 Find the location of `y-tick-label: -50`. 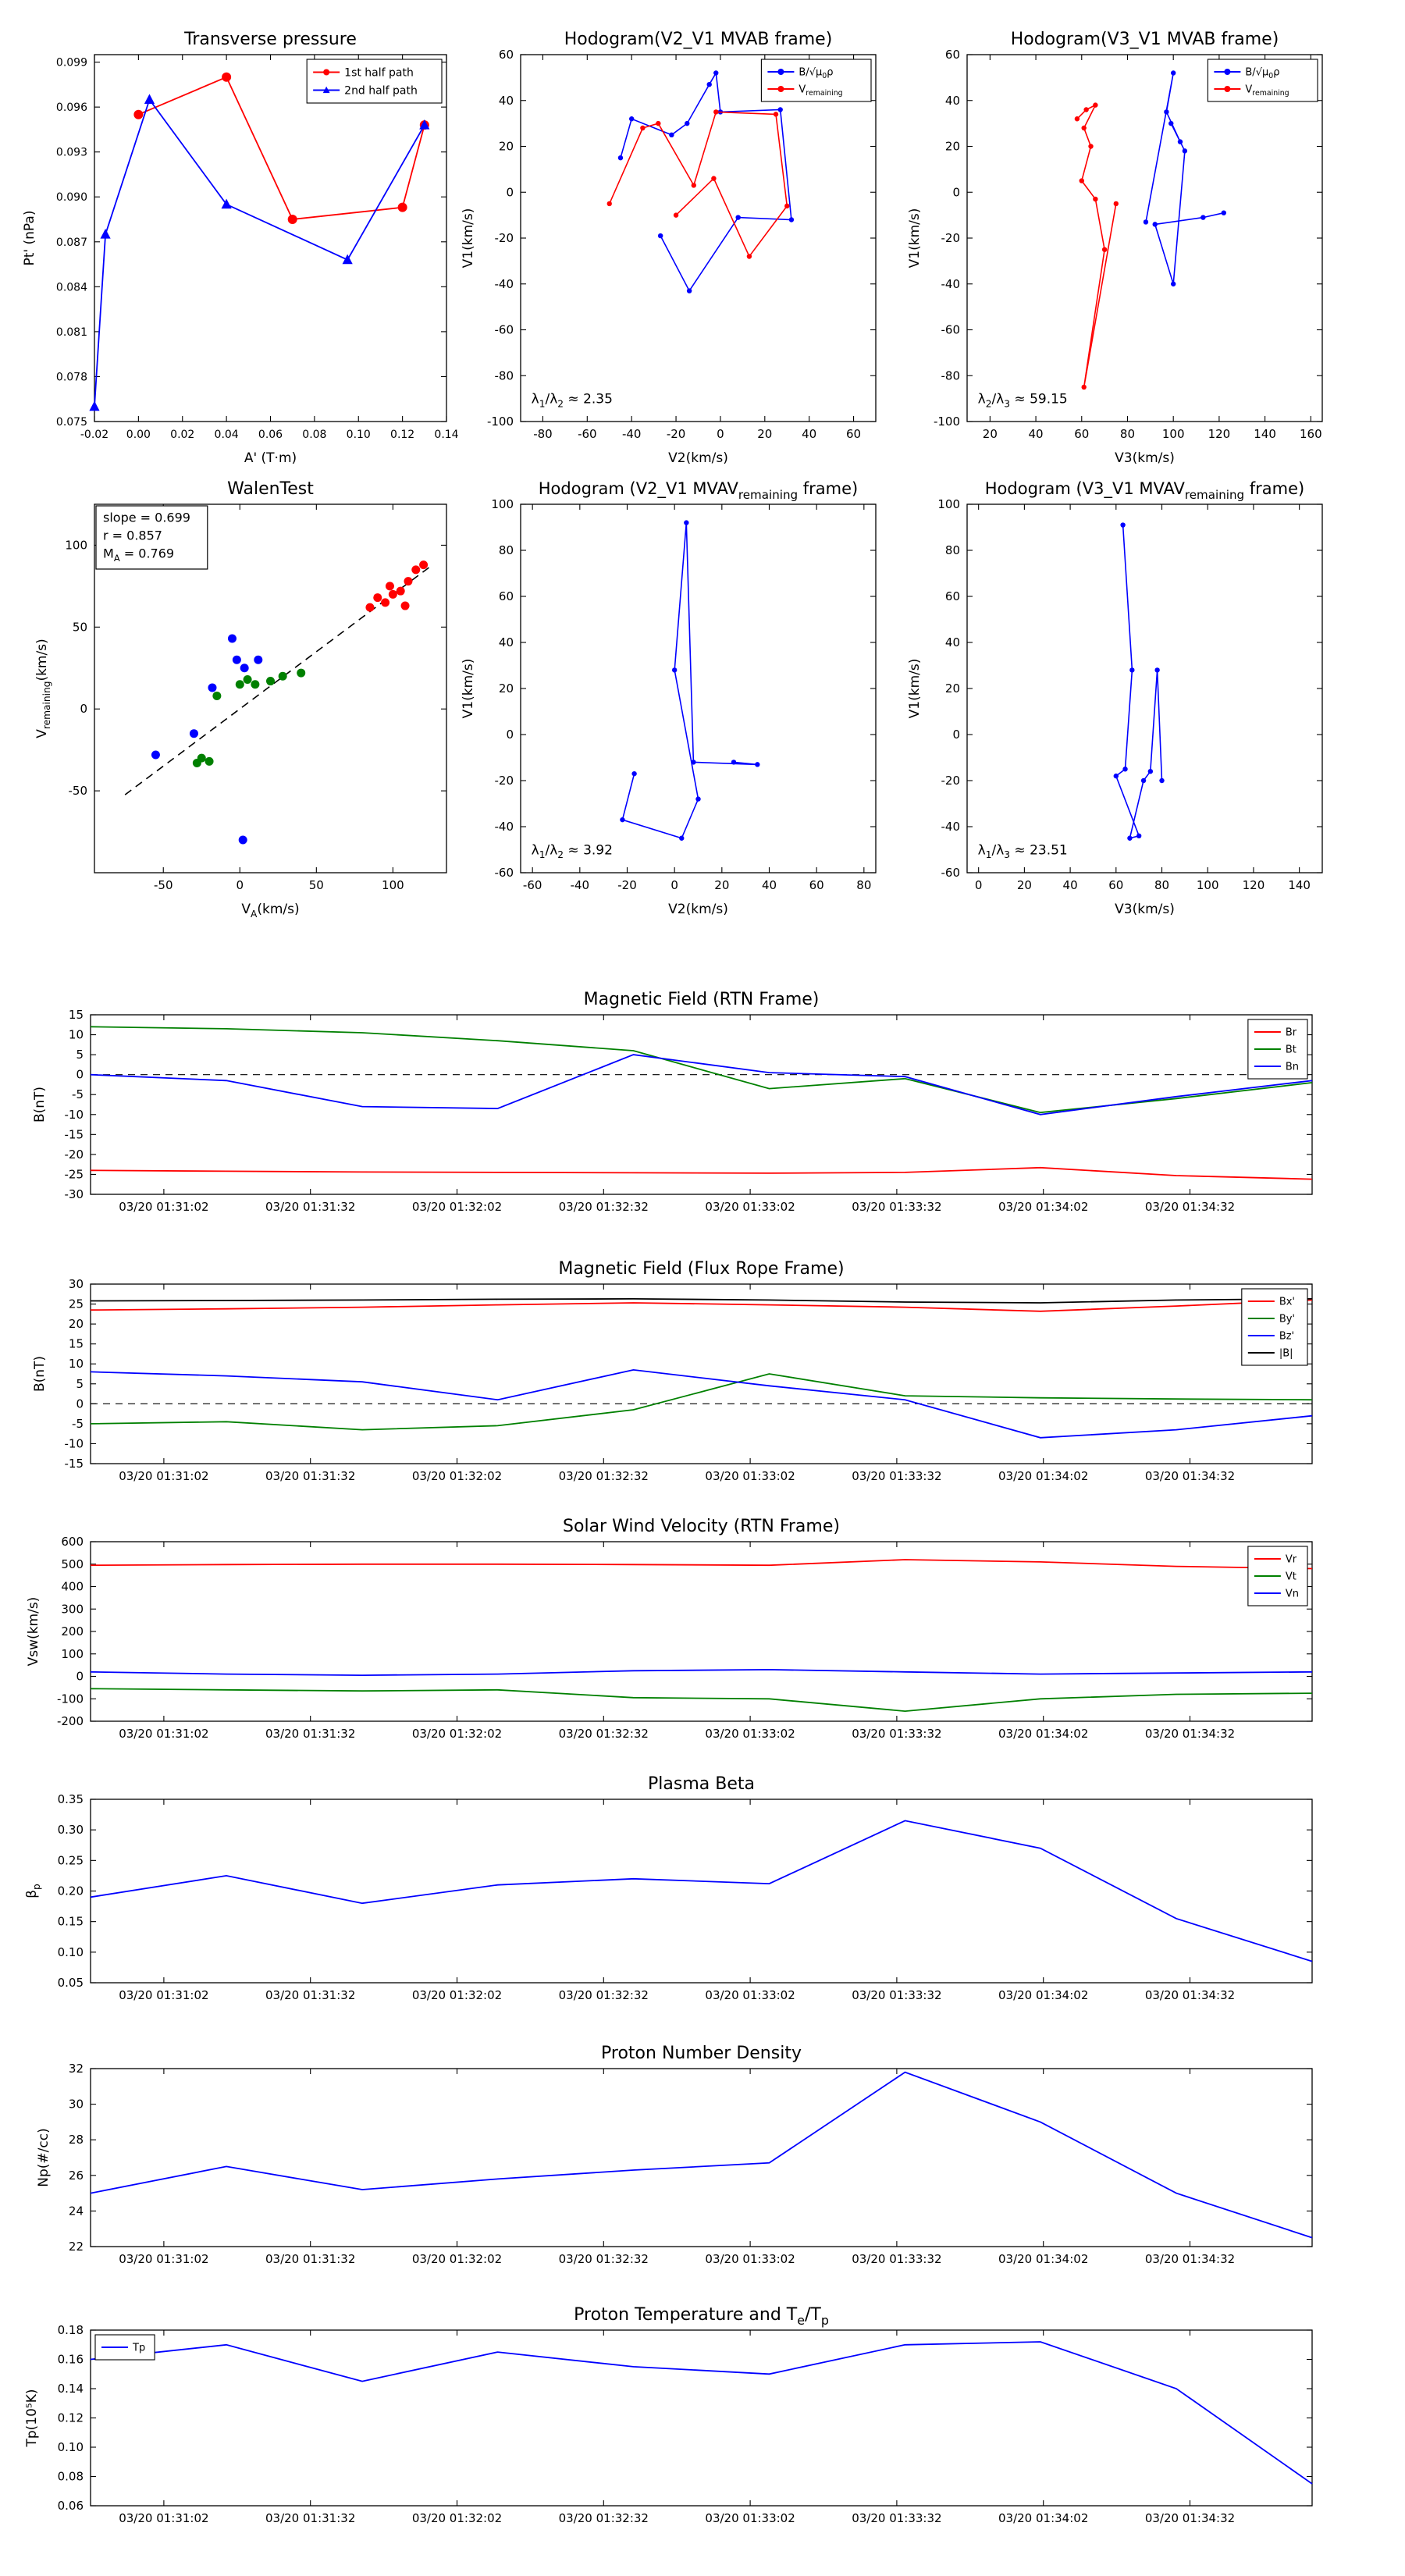

y-tick-label: -50 is located at coordinates (78, 791).